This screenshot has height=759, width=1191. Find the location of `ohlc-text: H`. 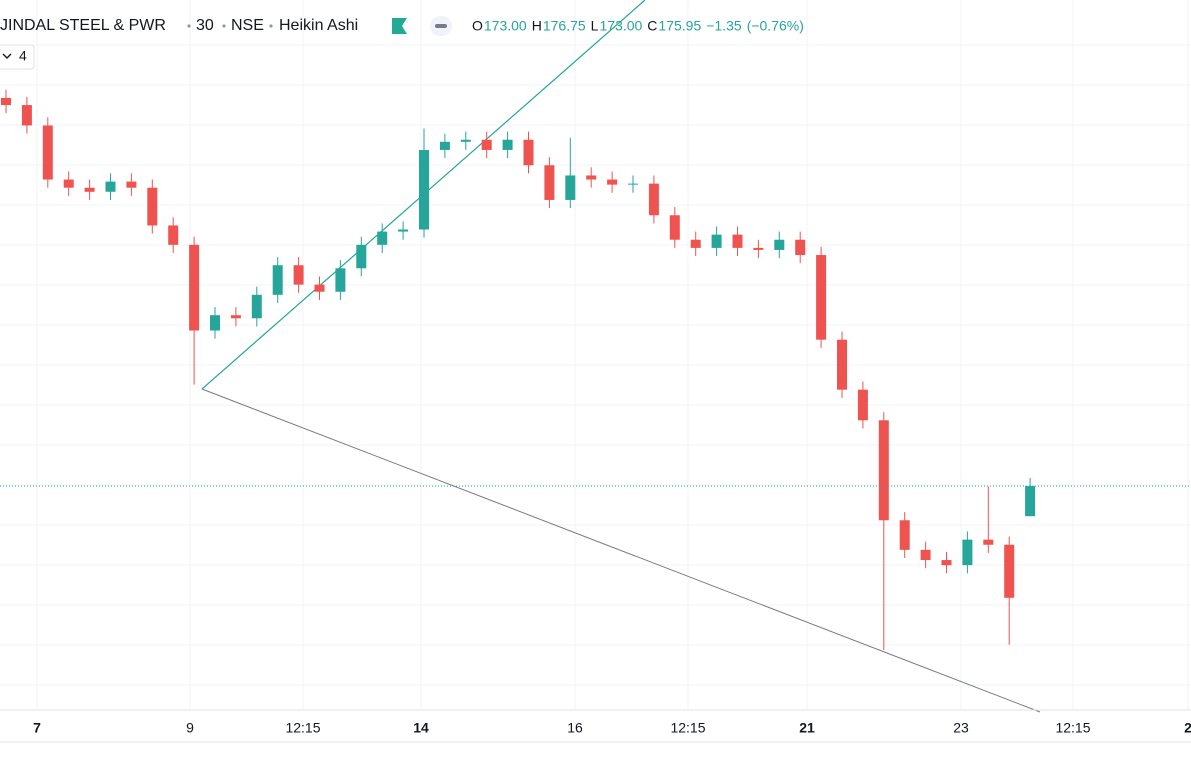

ohlc-text: H is located at coordinates (537, 26).